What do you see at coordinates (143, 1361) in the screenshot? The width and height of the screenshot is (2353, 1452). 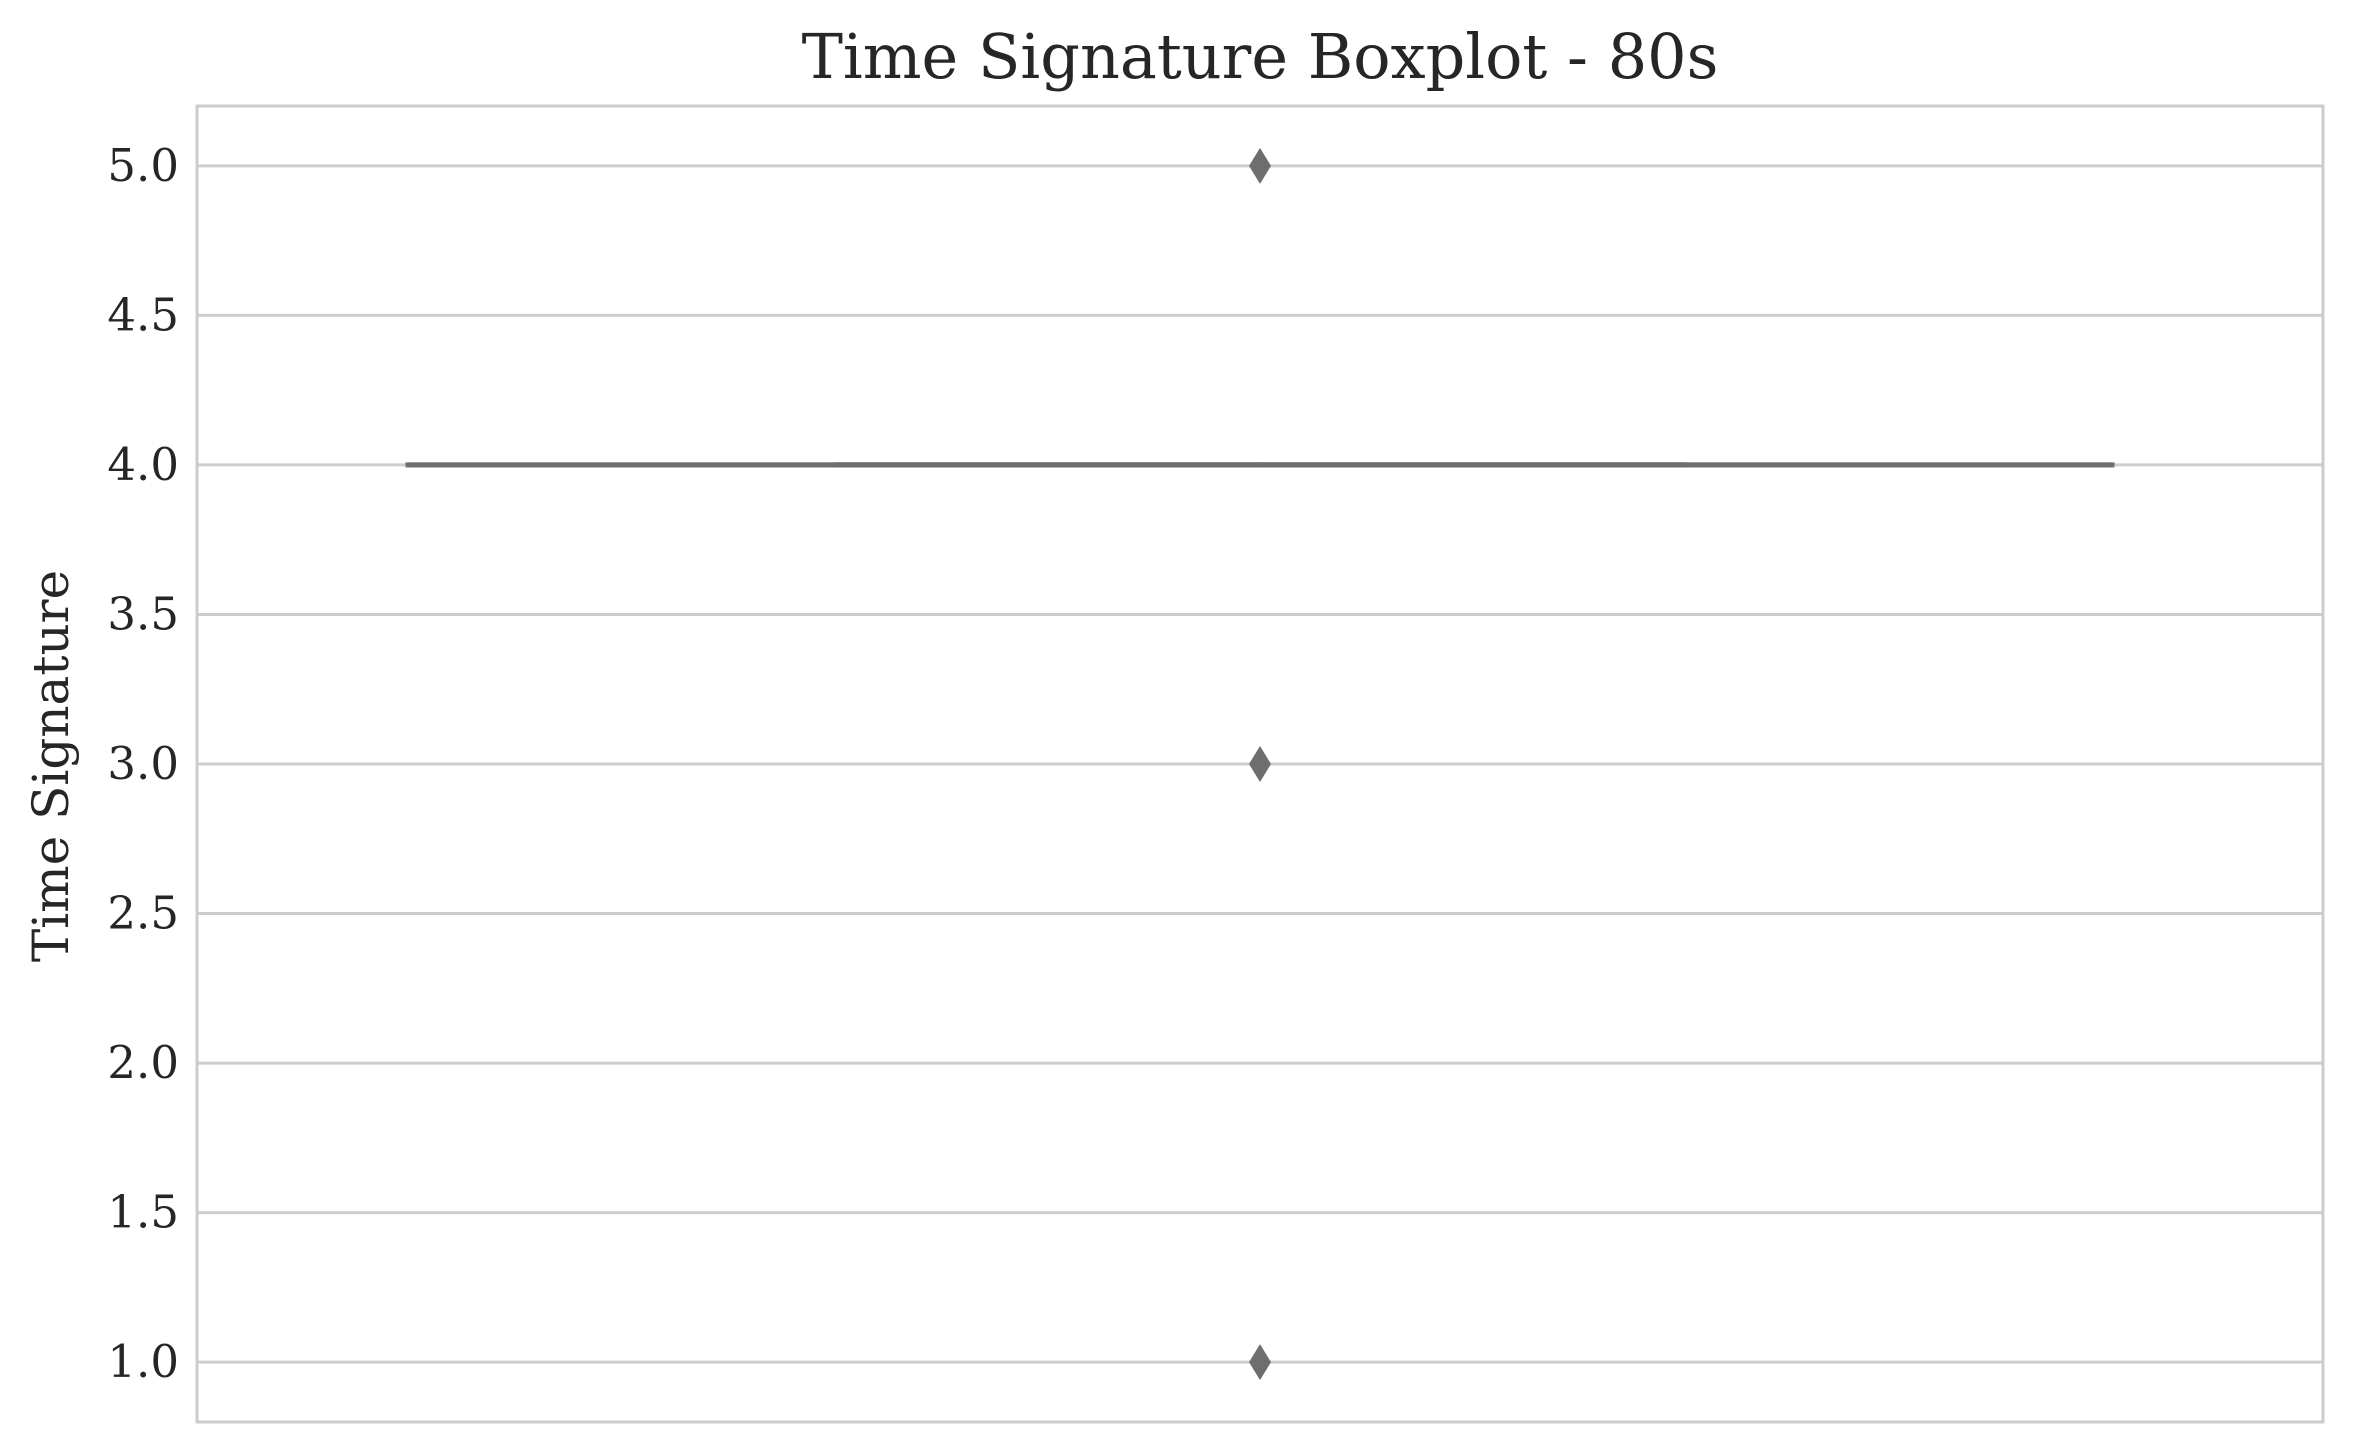 I see `y-tick-label: 1.0` at bounding box center [143, 1361].